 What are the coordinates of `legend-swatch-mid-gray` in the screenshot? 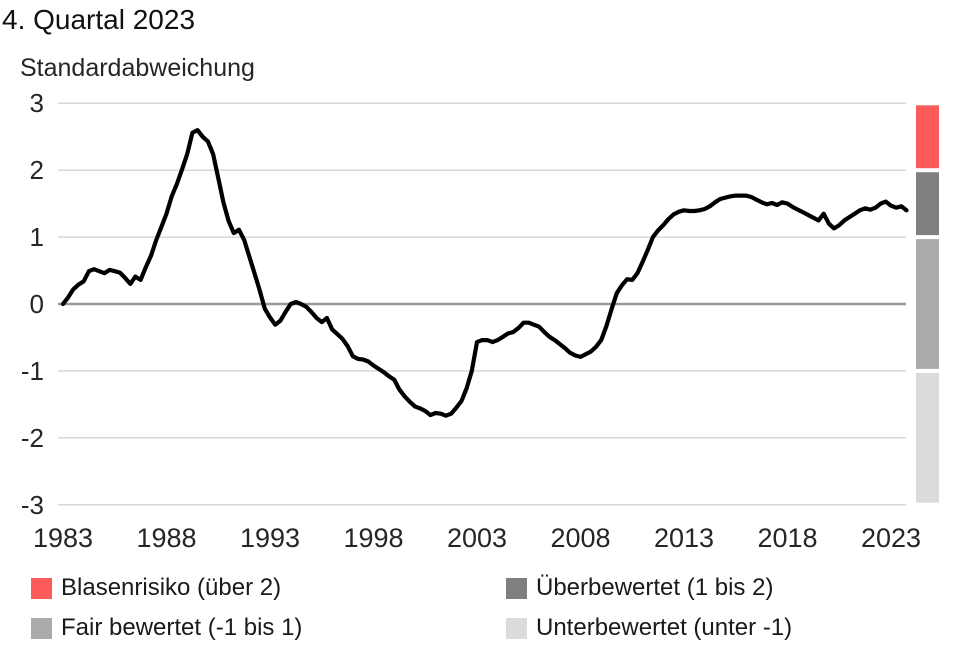 It's located at (41, 628).